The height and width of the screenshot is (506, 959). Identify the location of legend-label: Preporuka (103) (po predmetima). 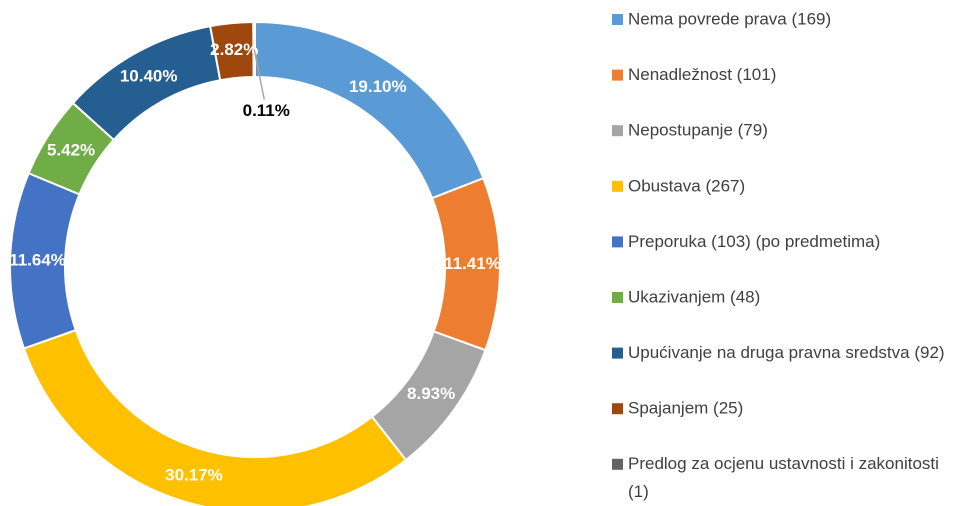
(754, 241).